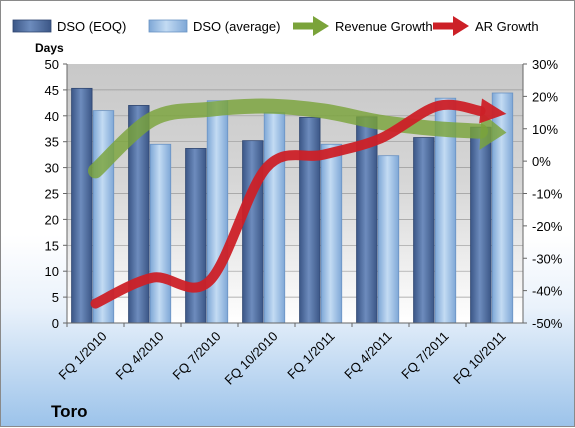 The width and height of the screenshot is (575, 428). What do you see at coordinates (493, 111) in the screenshot?
I see `ar-growth-arrowhead` at bounding box center [493, 111].